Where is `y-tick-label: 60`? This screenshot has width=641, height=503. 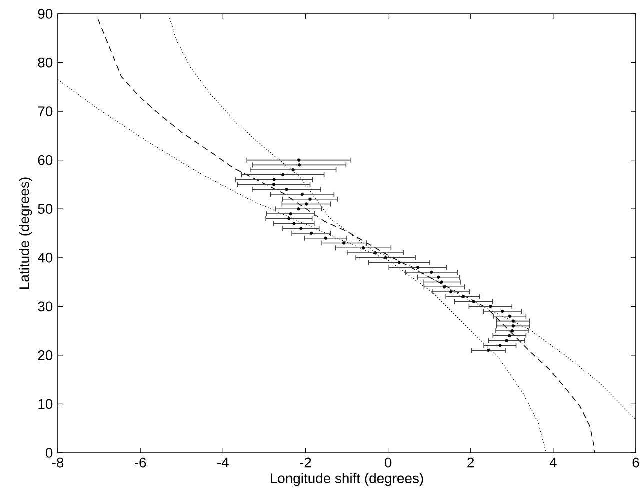 y-tick-label: 60 is located at coordinates (45, 160).